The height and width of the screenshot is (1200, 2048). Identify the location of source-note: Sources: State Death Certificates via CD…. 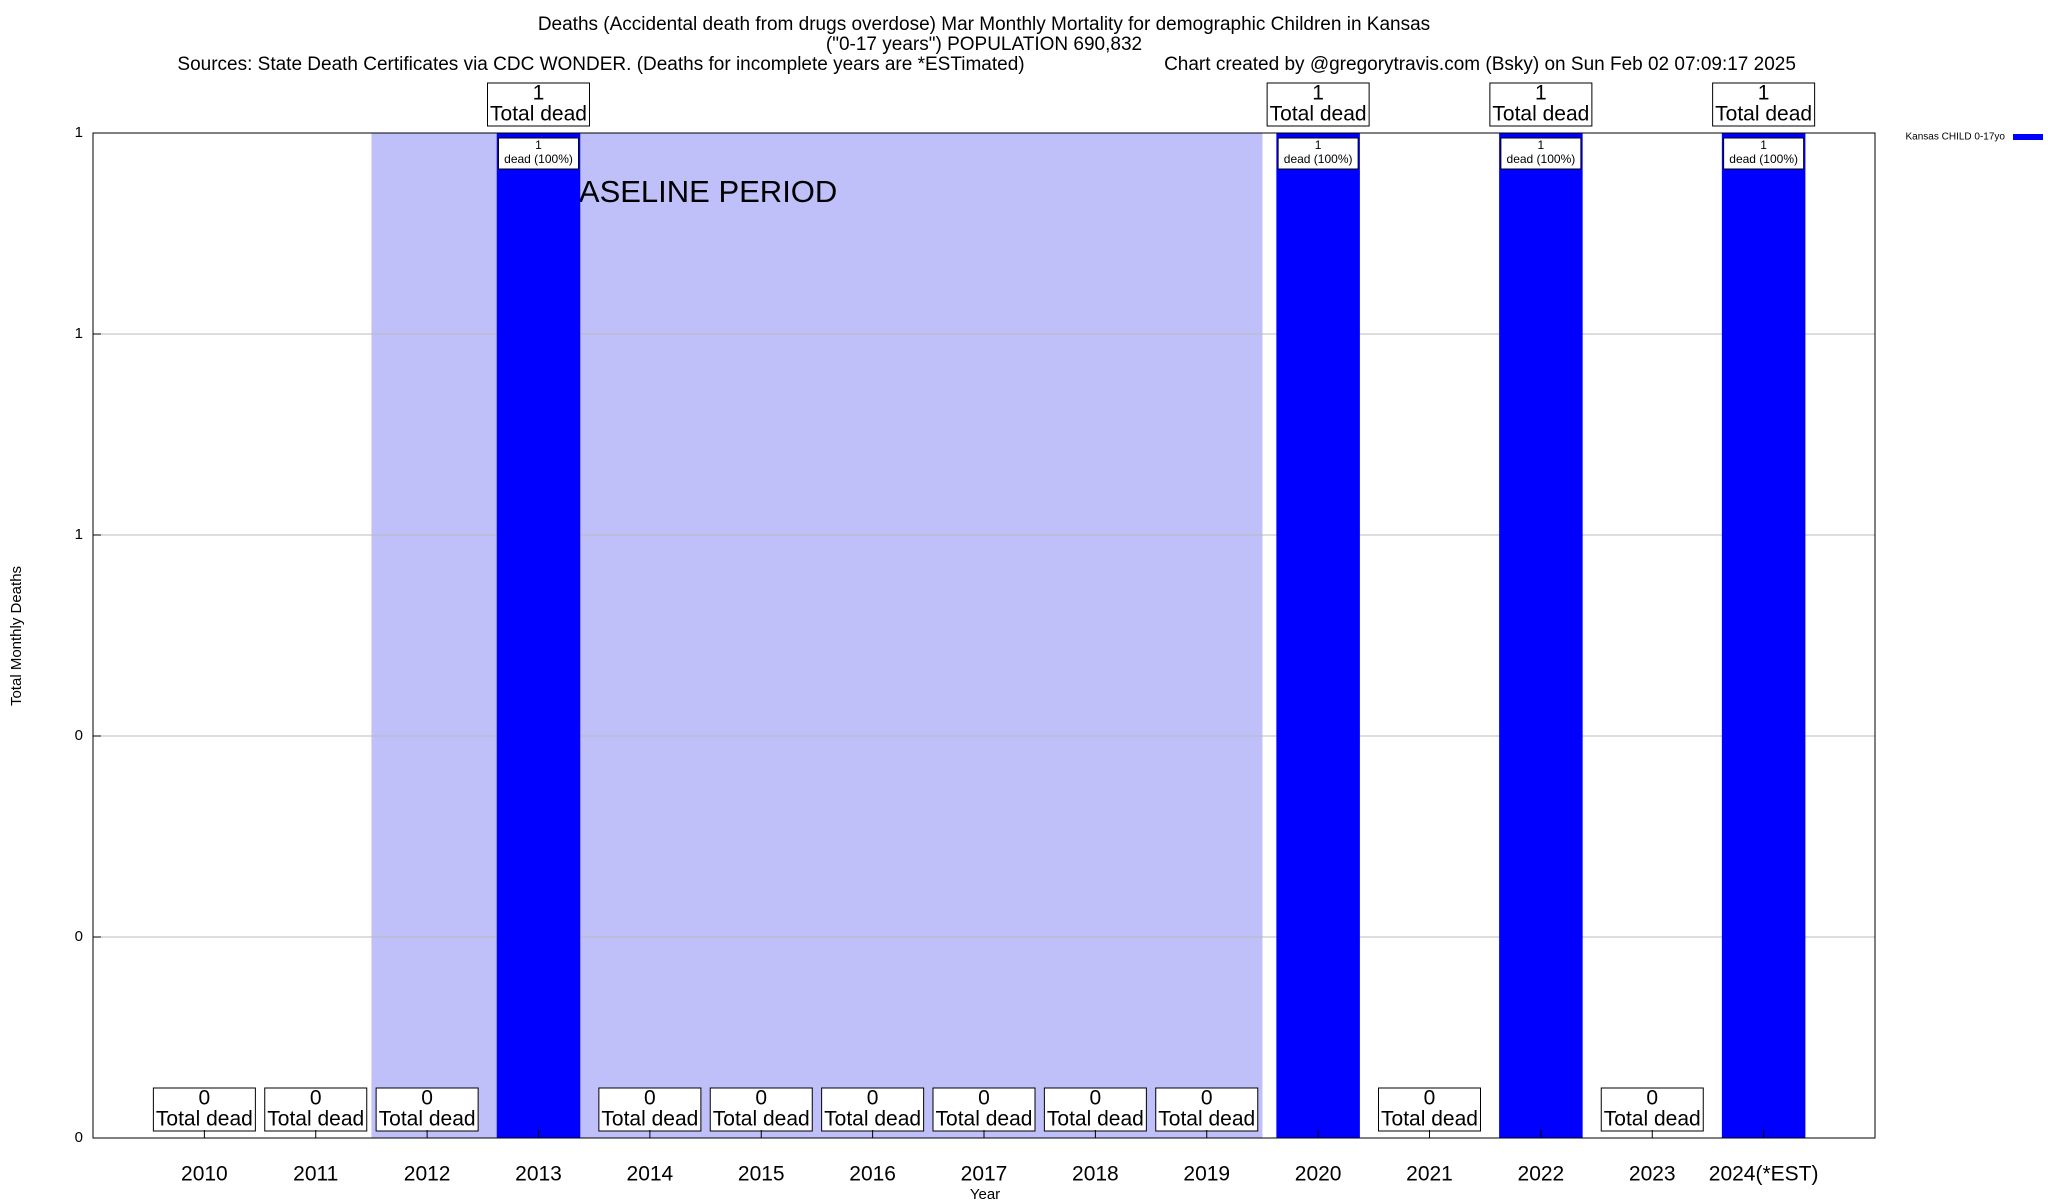
(600, 64).